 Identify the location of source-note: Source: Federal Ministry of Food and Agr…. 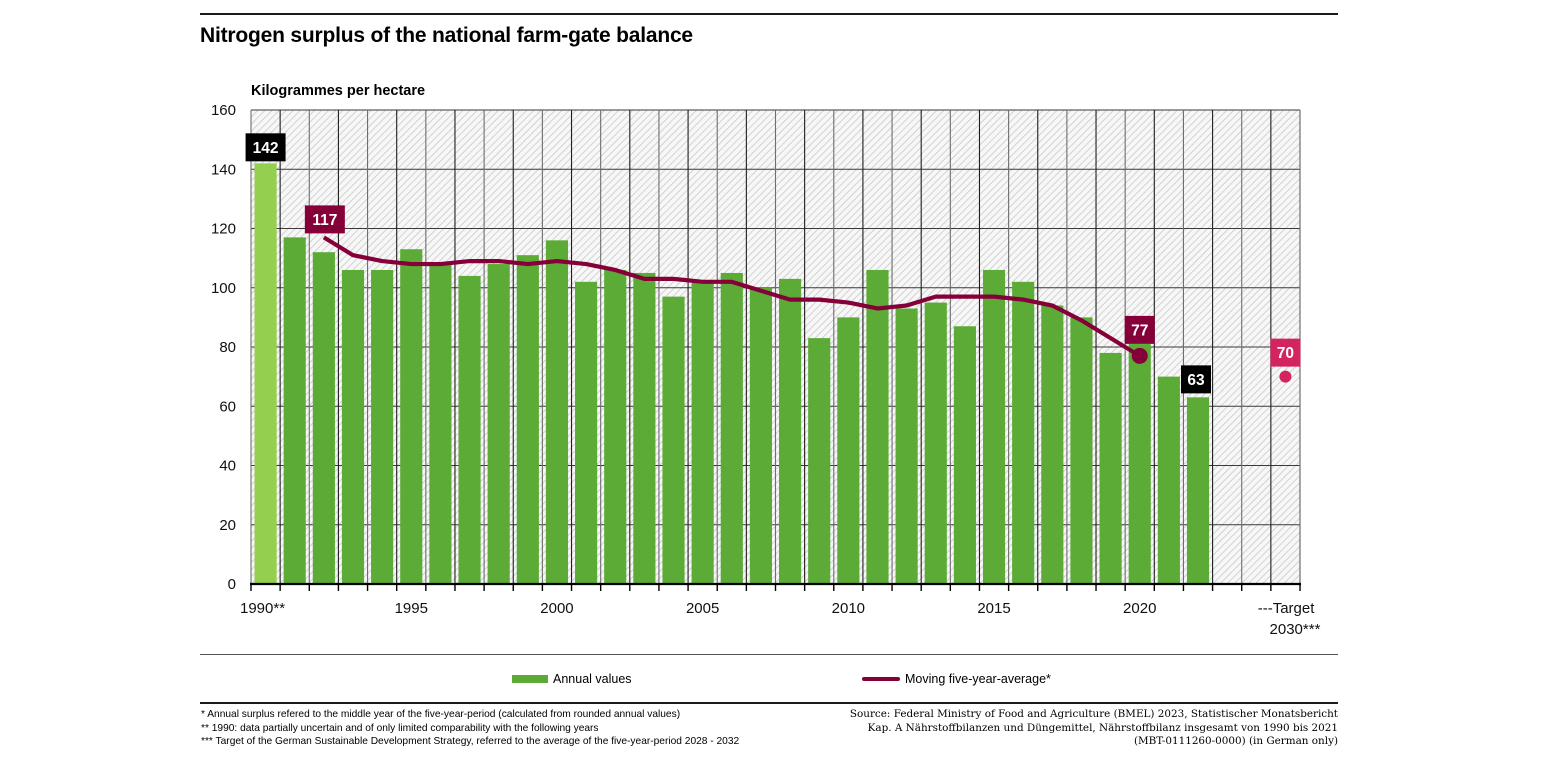
(1094, 728).